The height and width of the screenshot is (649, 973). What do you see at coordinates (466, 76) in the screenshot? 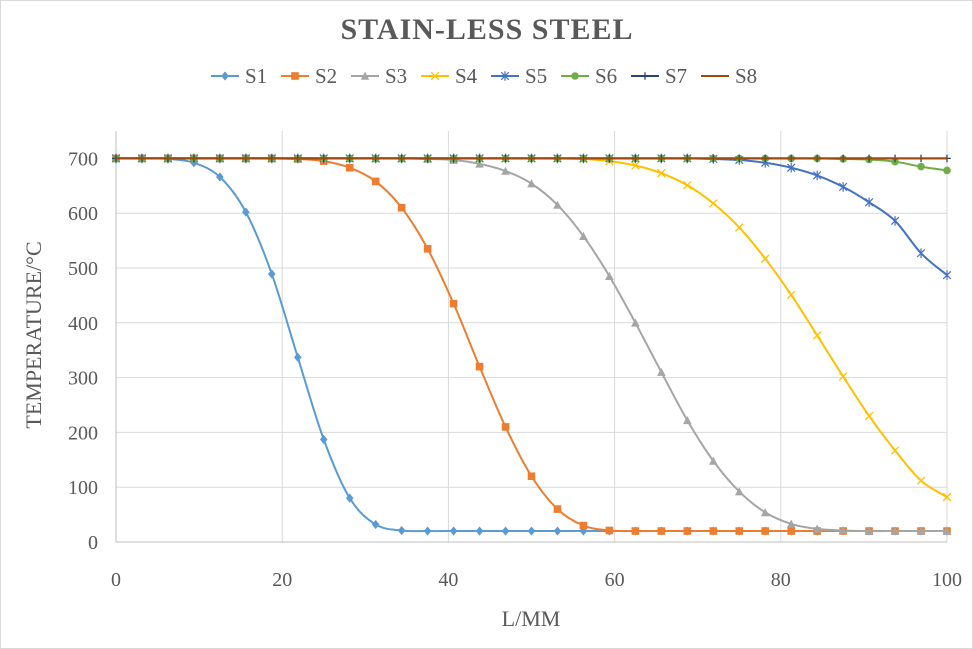
I see `legend-label: S4` at bounding box center [466, 76].